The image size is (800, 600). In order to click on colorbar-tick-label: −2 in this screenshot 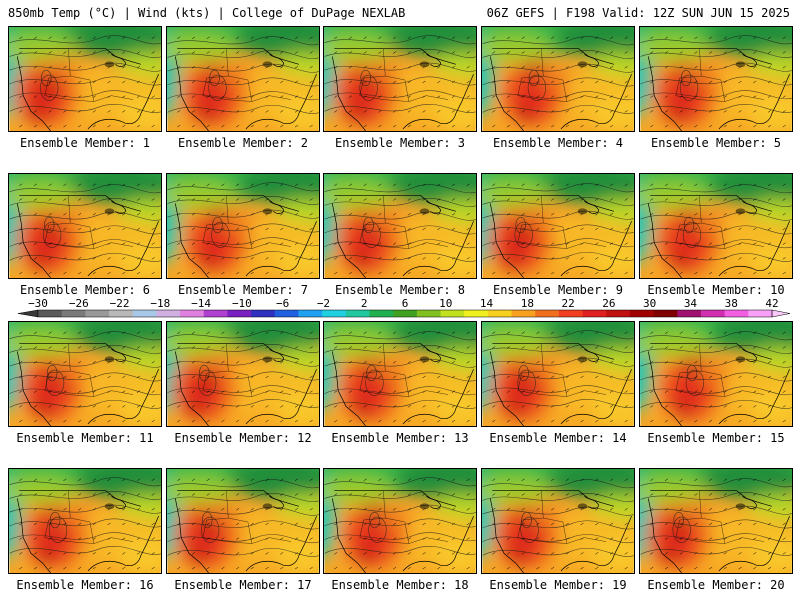, I will do `click(323, 304)`.